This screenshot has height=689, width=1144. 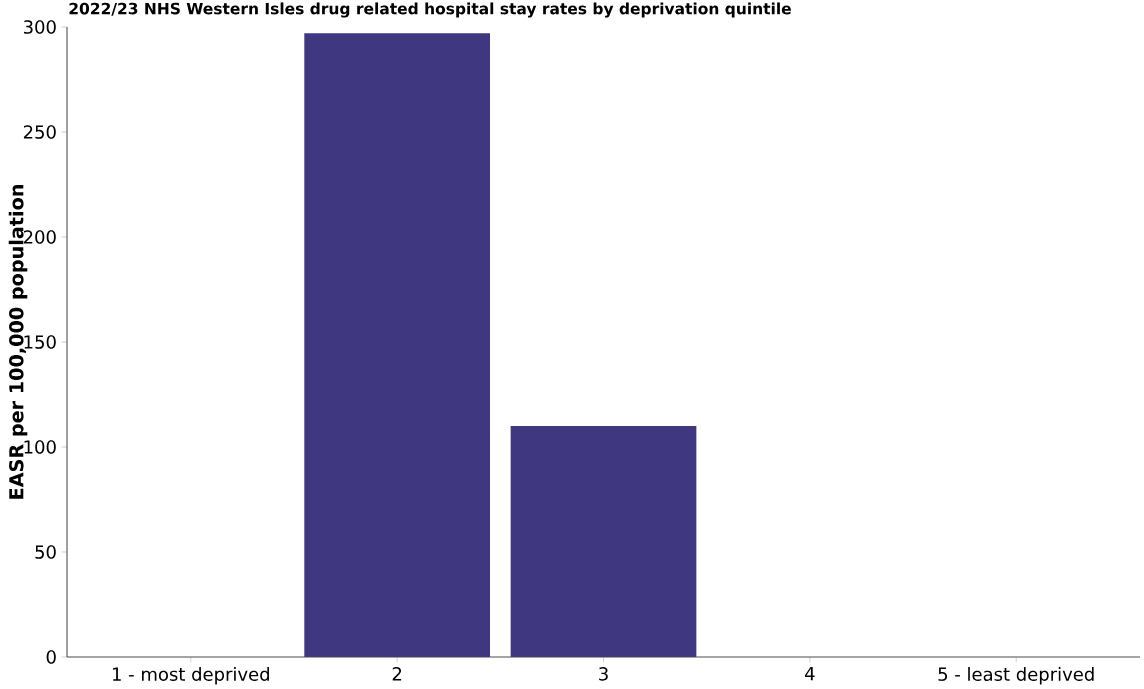 I want to click on x-tick-label: 2, so click(x=397, y=674).